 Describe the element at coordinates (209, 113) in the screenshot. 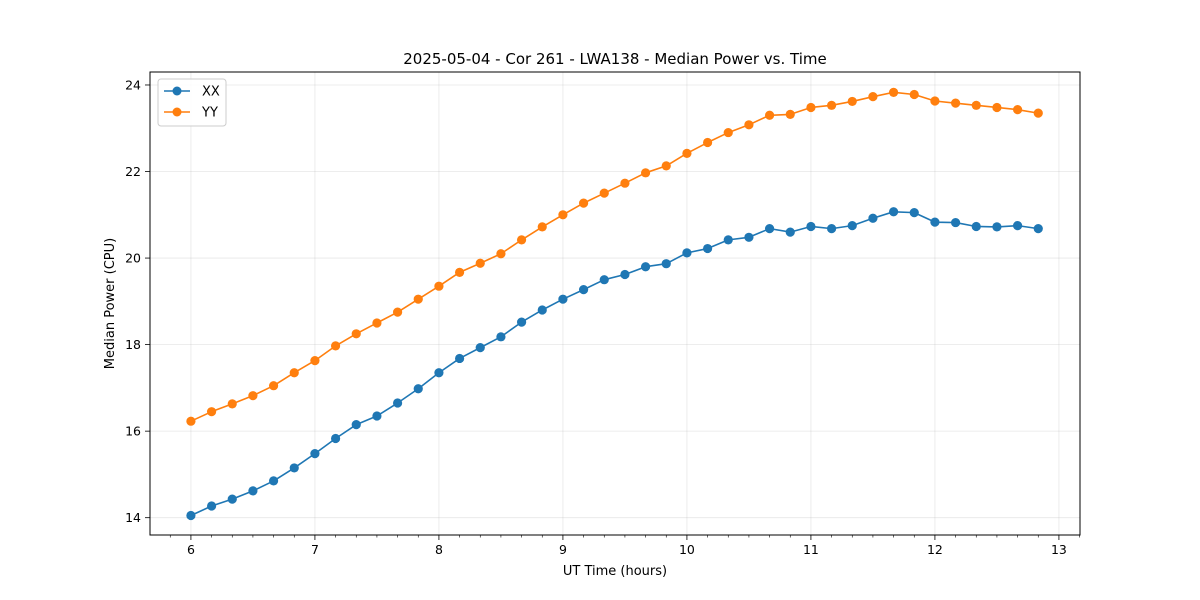

I see `legend-label-yy: YY` at that location.